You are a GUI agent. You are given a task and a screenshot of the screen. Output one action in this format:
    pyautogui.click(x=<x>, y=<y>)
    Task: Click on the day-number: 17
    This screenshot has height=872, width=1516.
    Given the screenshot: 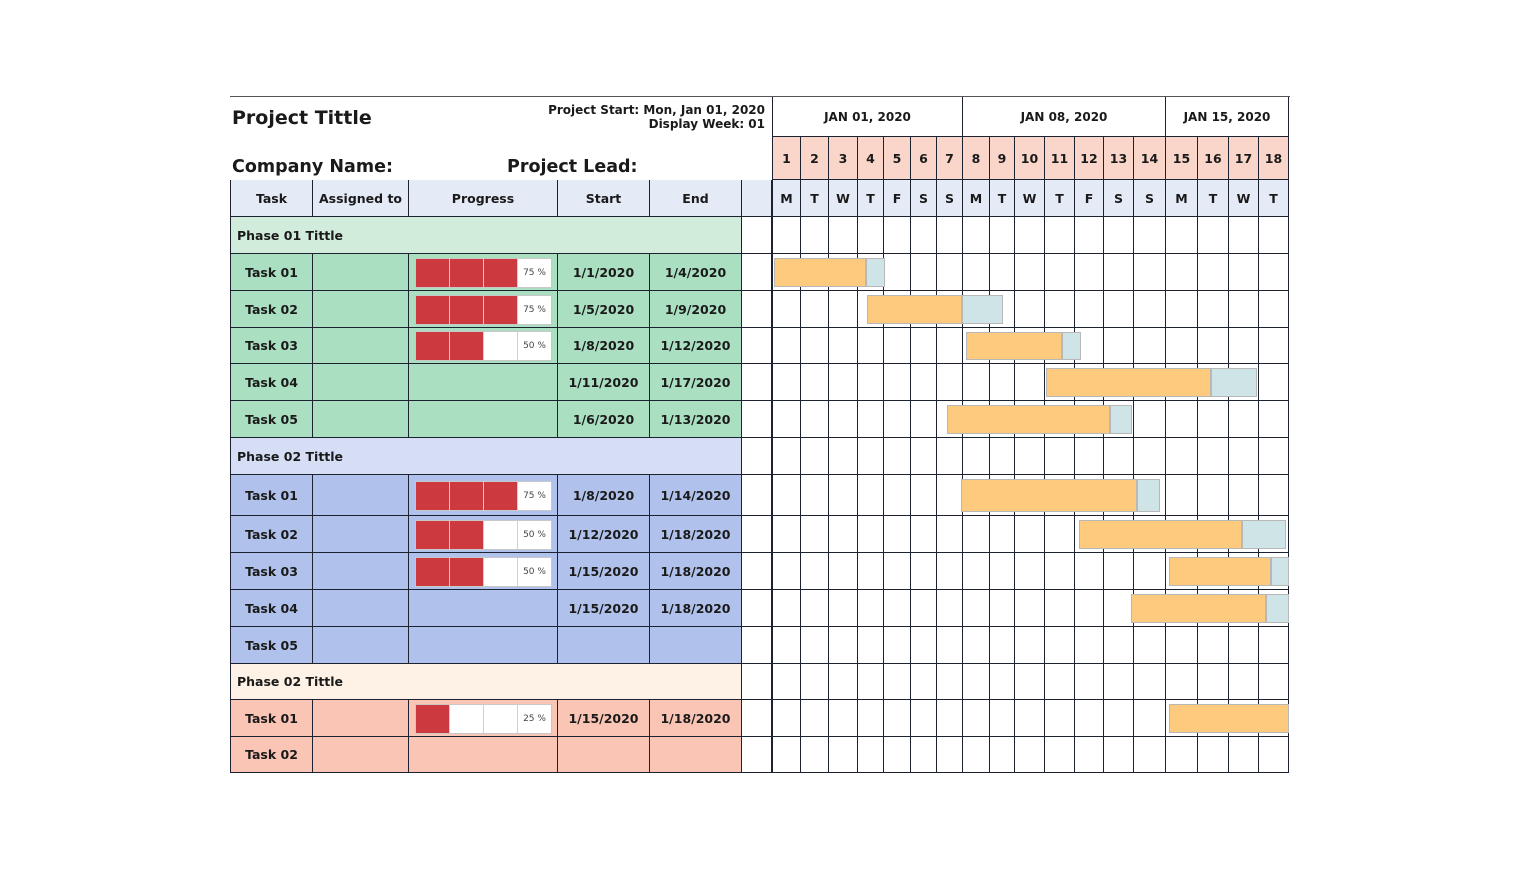 What is the action you would take?
    pyautogui.click(x=1244, y=158)
    